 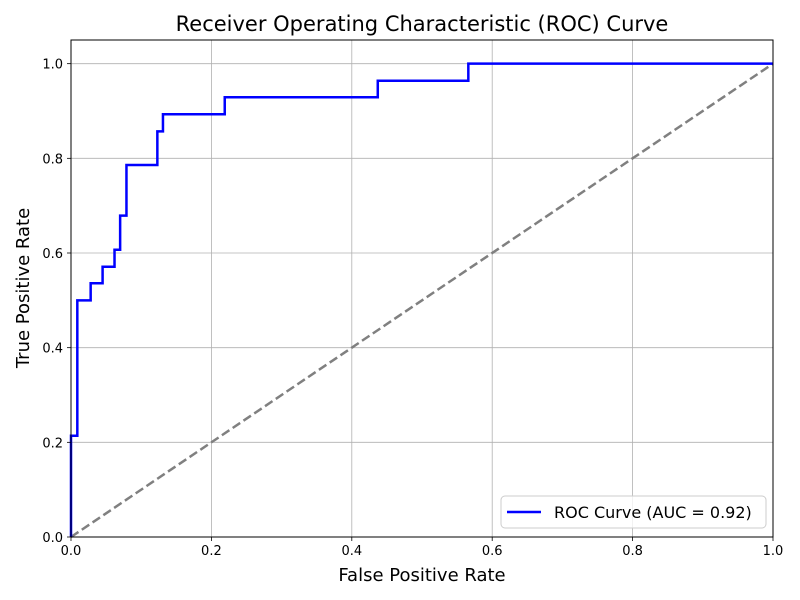 I want to click on x-axis-label: False Positive Rate, so click(x=421, y=575).